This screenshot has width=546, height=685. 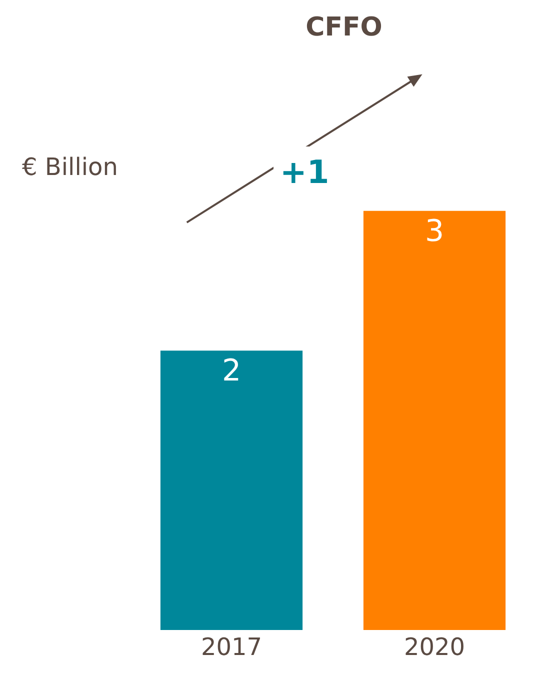 I want to click on x-tick-label: 2020, so click(x=435, y=647).